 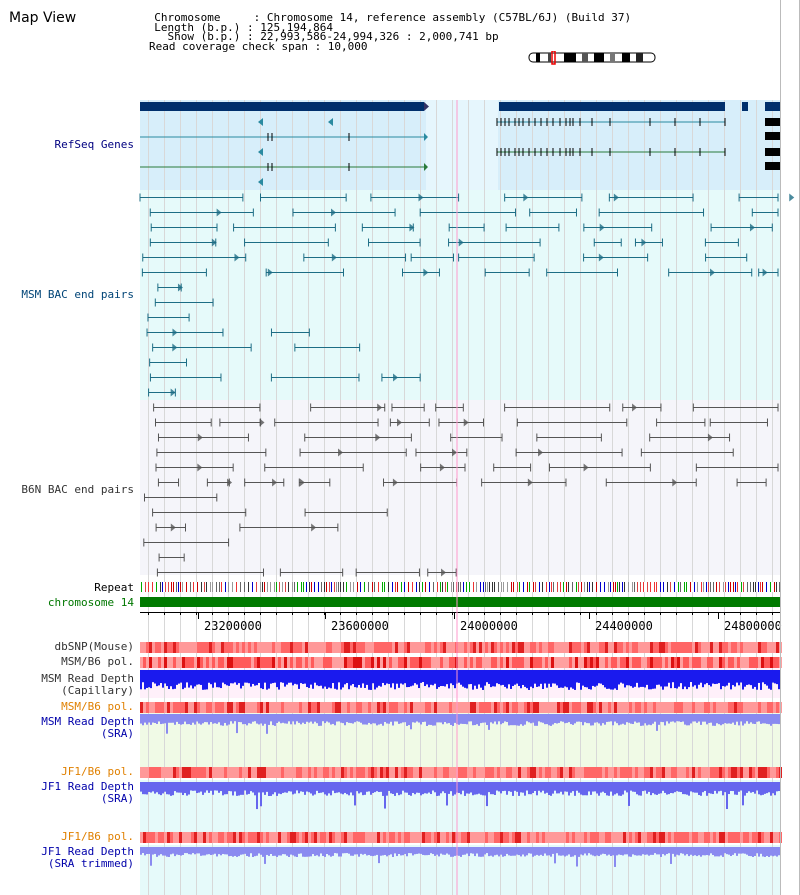 What do you see at coordinates (262, 422) in the screenshot?
I see `b6n-bac-pair-arrow` at bounding box center [262, 422].